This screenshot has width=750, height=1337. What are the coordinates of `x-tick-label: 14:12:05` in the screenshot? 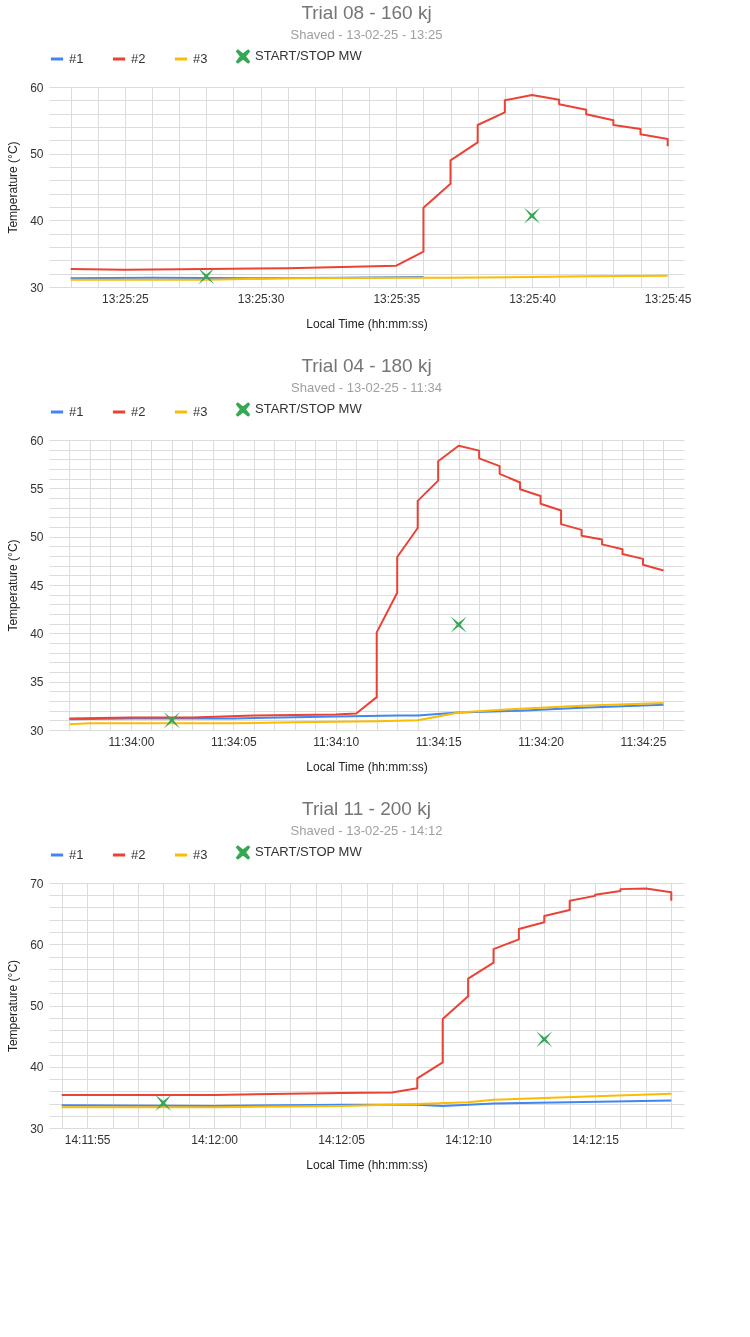 It's located at (342, 1139).